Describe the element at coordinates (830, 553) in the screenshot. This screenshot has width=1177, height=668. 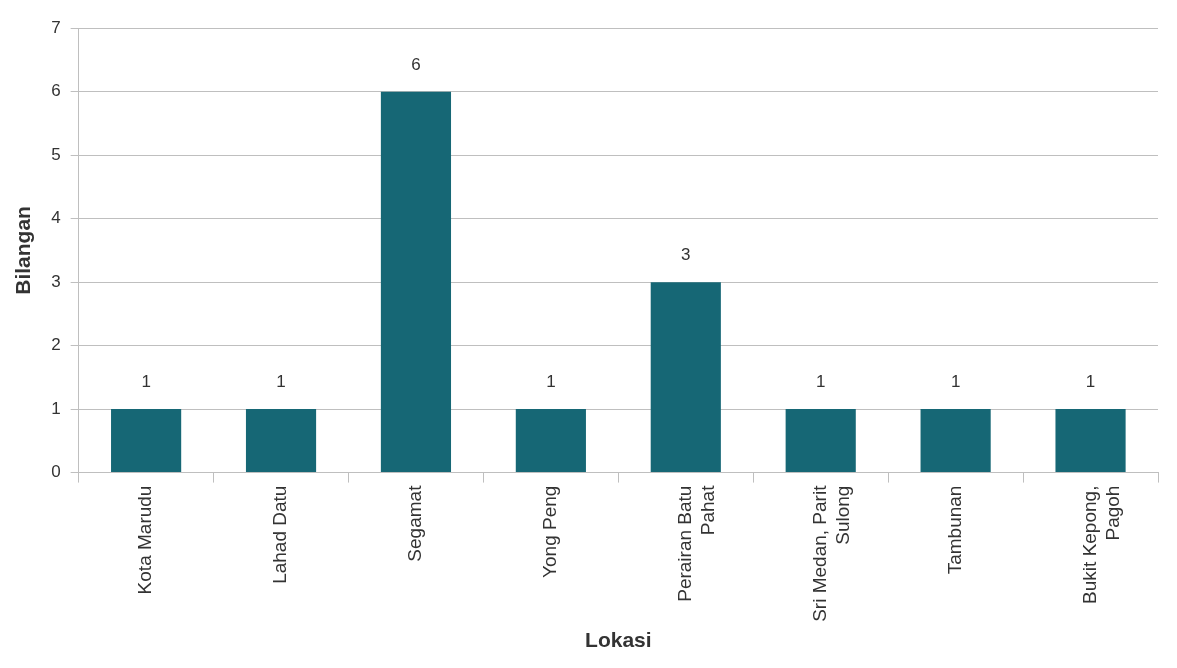
I see `x-tick-label: Sri Medan, Parit Sulong` at that location.